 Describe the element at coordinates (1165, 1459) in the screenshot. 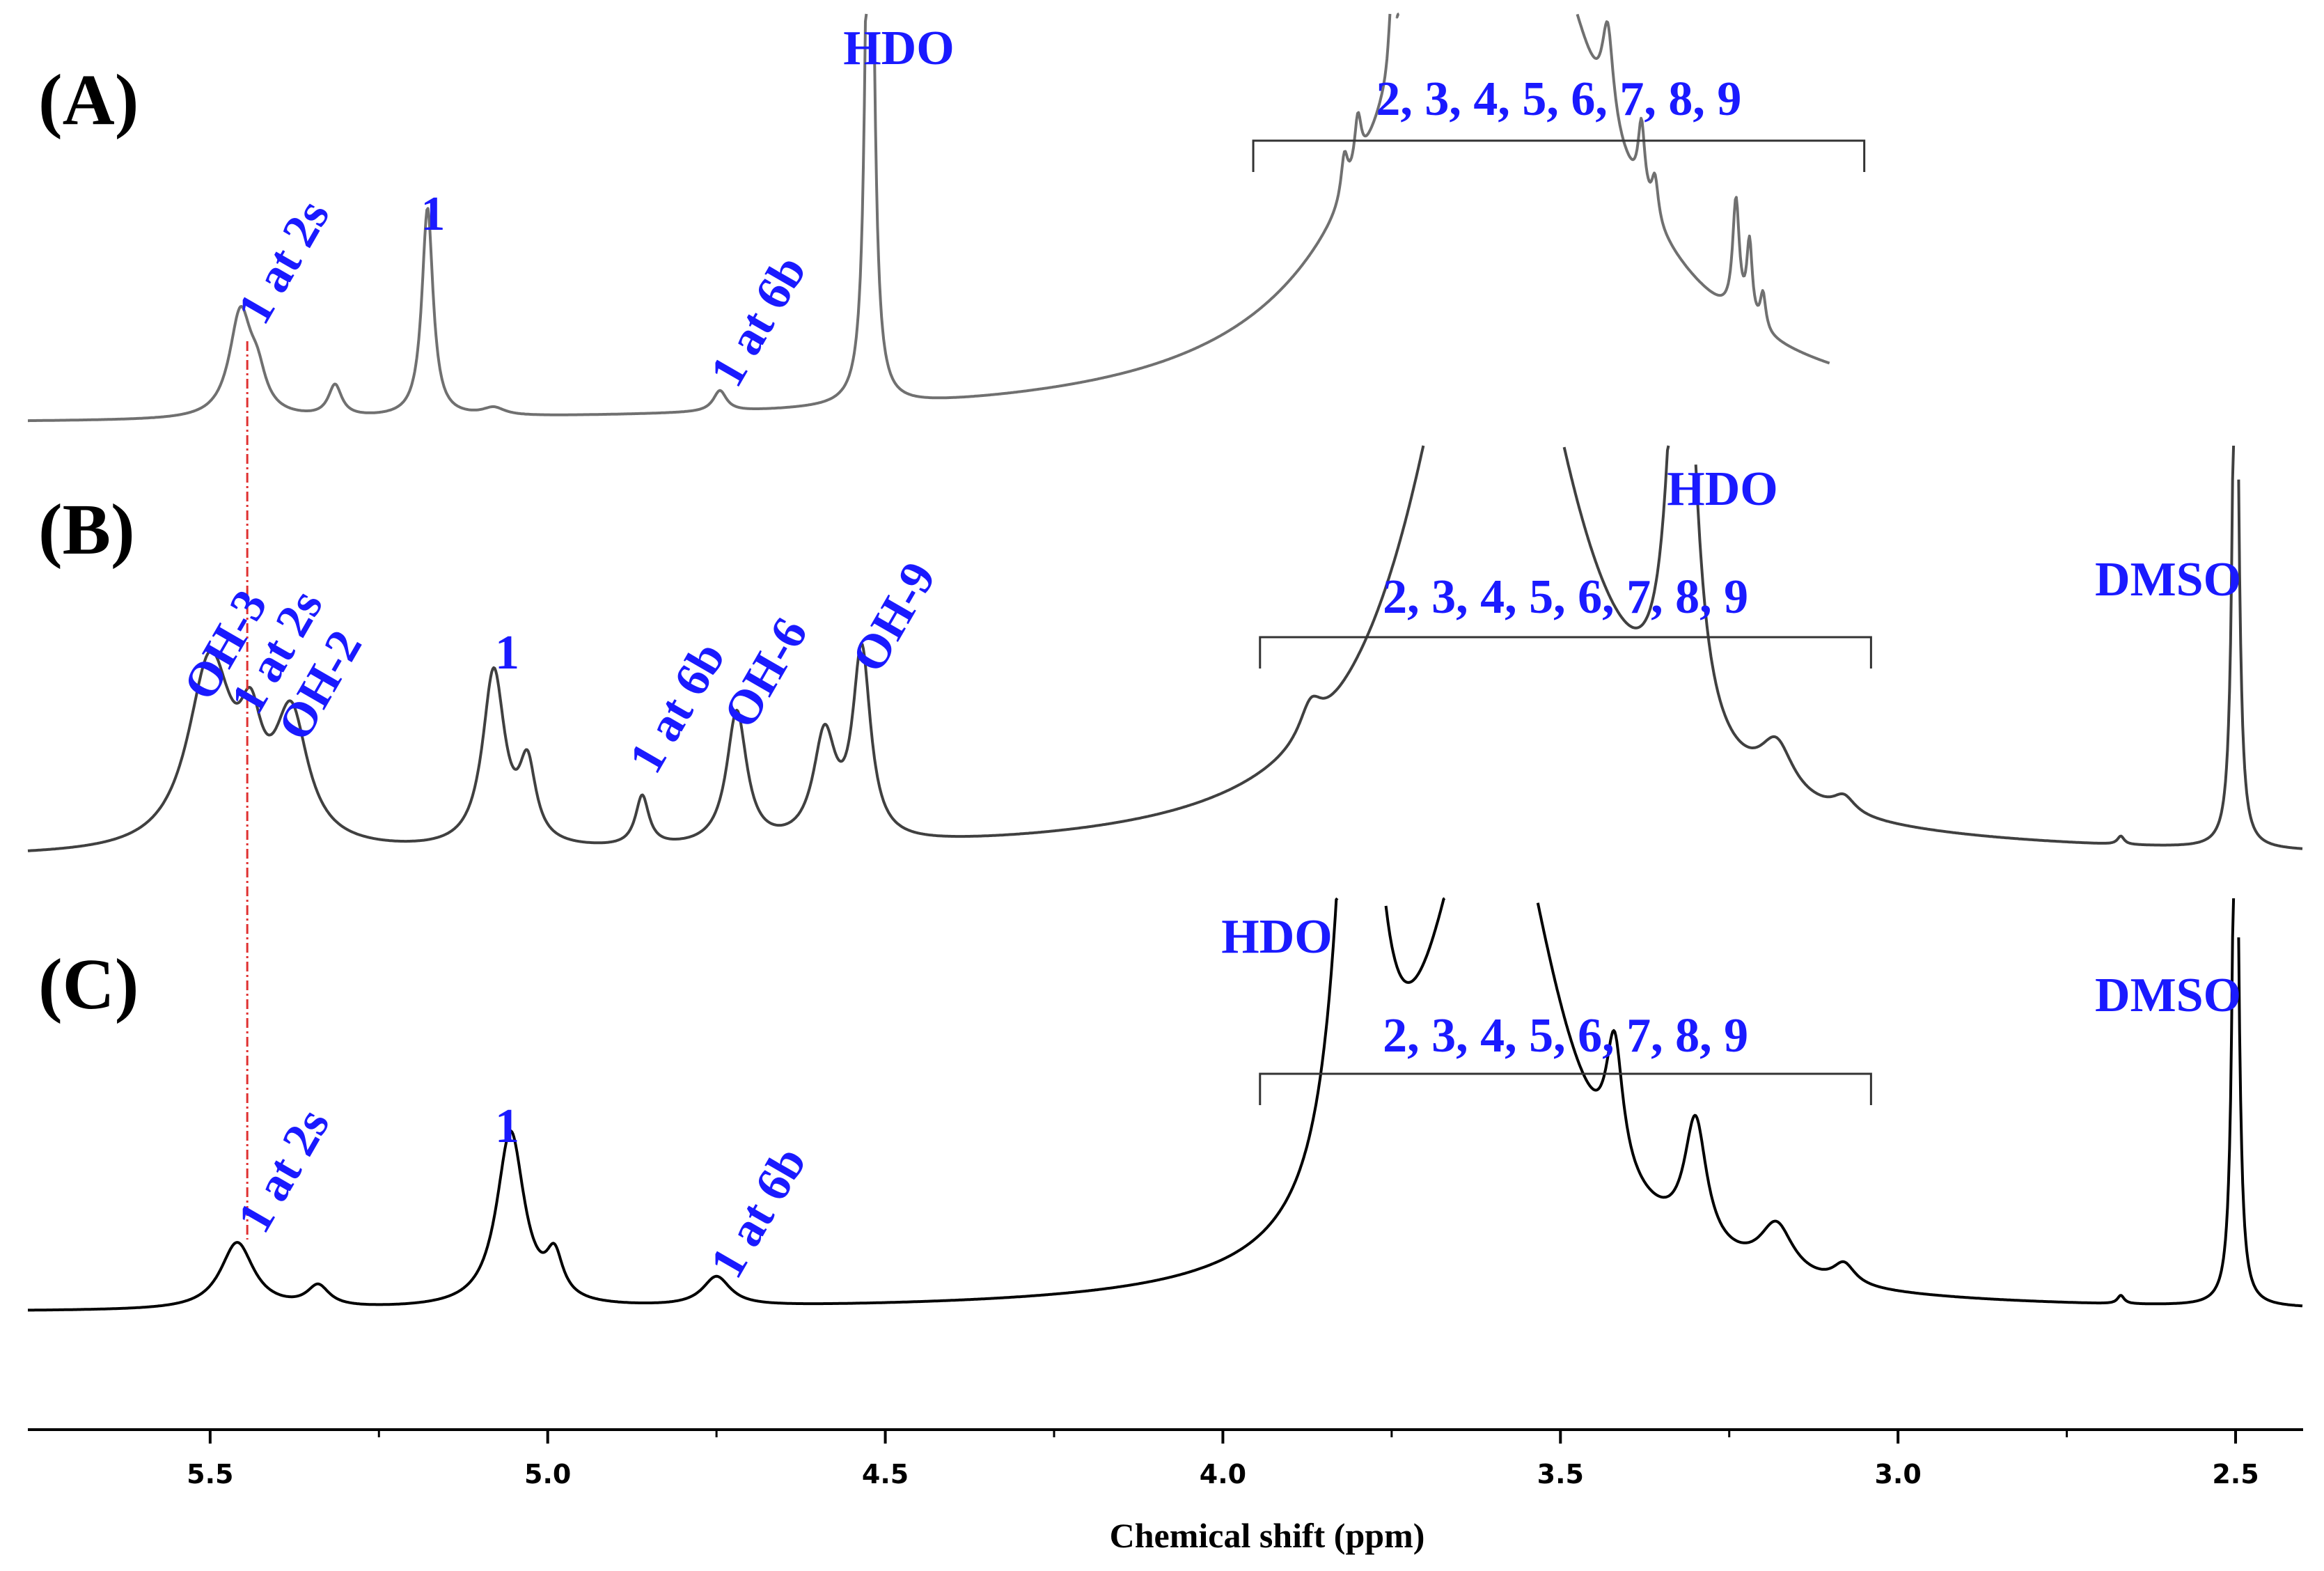

I see `x-axis: 5.5 5.0 4.5 4.0 3.5 3.0 2.5` at that location.